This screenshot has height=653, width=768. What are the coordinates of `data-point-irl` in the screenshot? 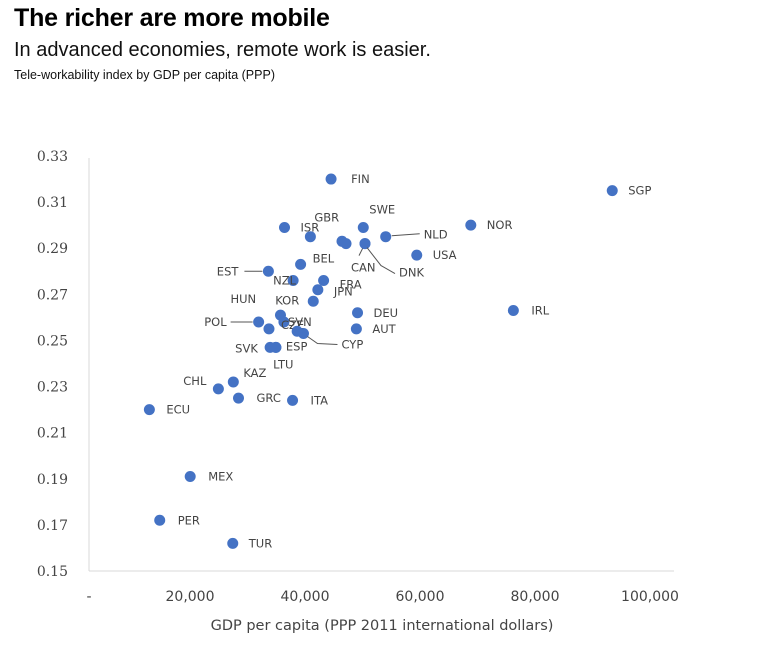 It's located at (513, 310).